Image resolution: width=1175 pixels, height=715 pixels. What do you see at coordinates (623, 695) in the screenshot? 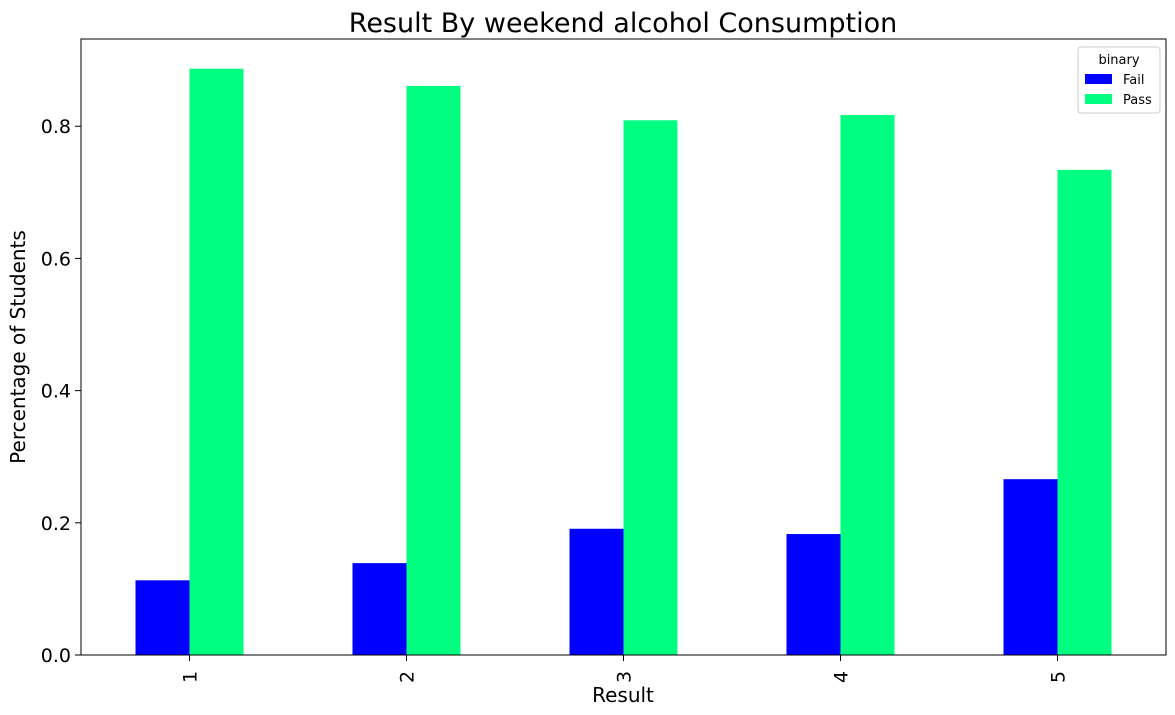
I see `x-axis-label: Result` at bounding box center [623, 695].